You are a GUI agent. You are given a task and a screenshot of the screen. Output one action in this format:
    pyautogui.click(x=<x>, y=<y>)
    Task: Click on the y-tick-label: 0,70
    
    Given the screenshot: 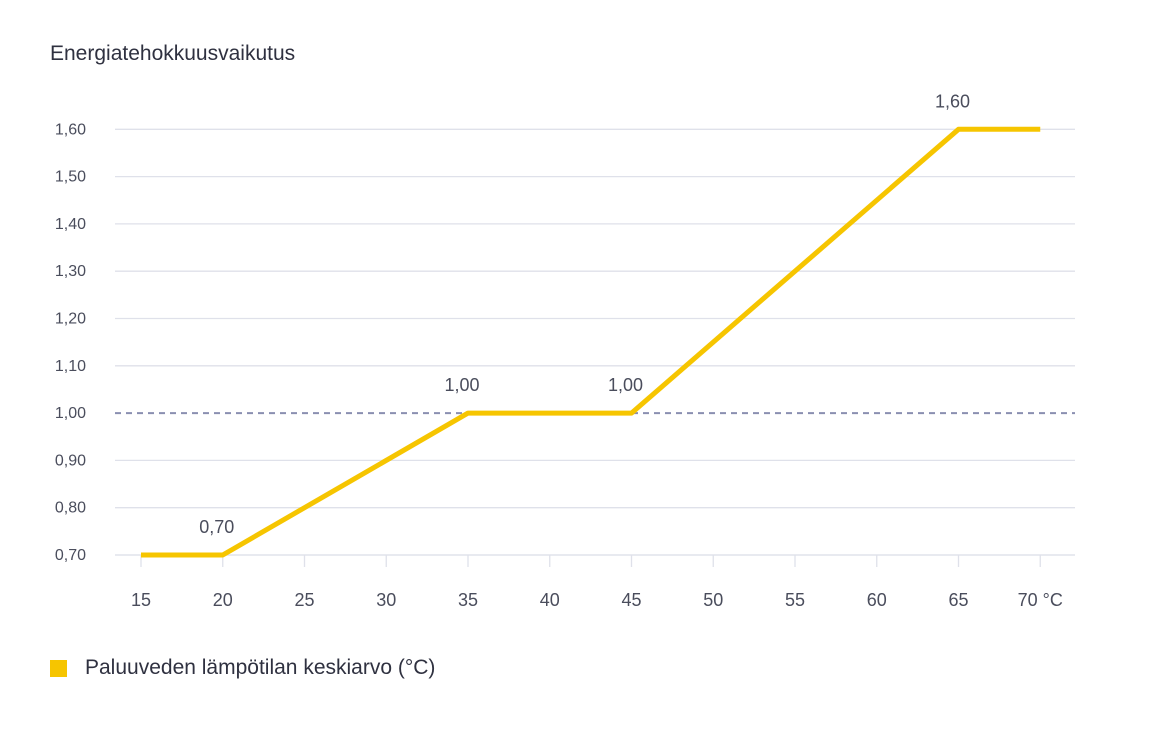 What is the action you would take?
    pyautogui.click(x=70, y=555)
    